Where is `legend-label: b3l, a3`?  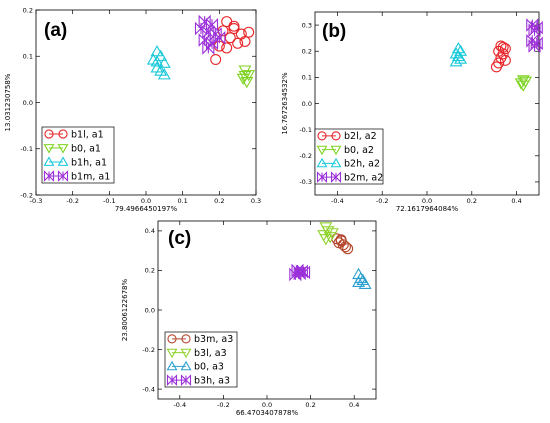
legend-label: b3l, a3 is located at coordinates (210, 353).